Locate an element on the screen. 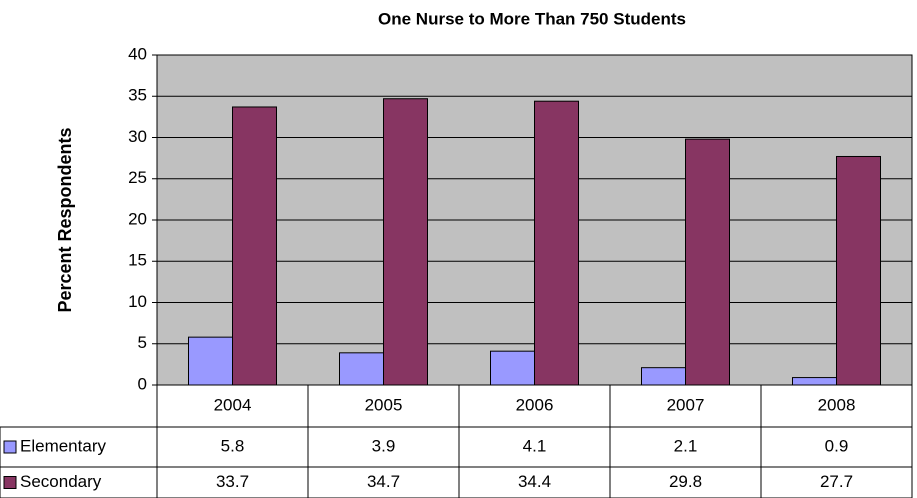 The width and height of the screenshot is (917, 498). data-label: 0.9 is located at coordinates (837, 445).